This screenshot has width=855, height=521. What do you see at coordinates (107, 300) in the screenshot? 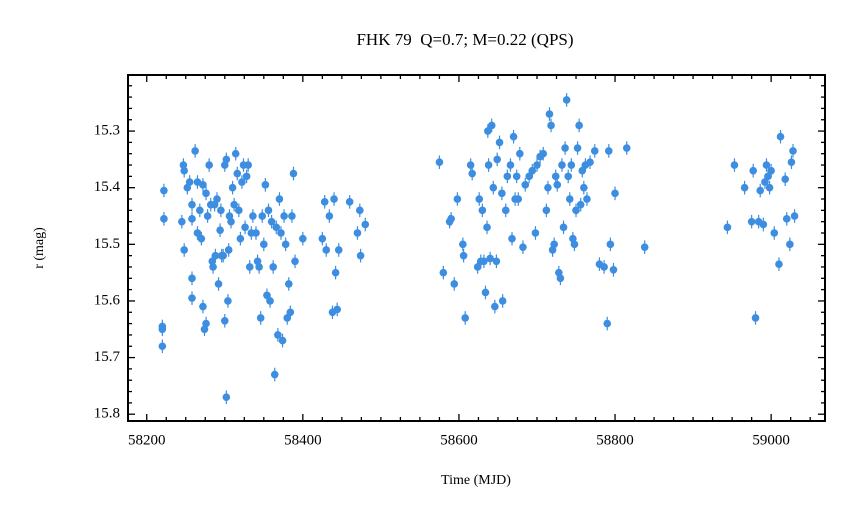
I see `y-tick-label: 15.6` at bounding box center [107, 300].